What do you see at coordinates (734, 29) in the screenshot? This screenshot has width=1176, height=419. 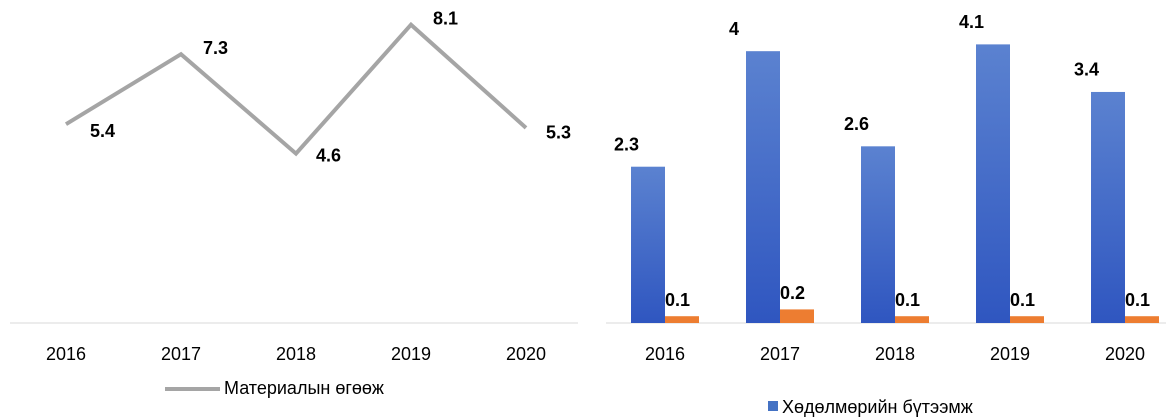 I see `data-label: 4` at bounding box center [734, 29].